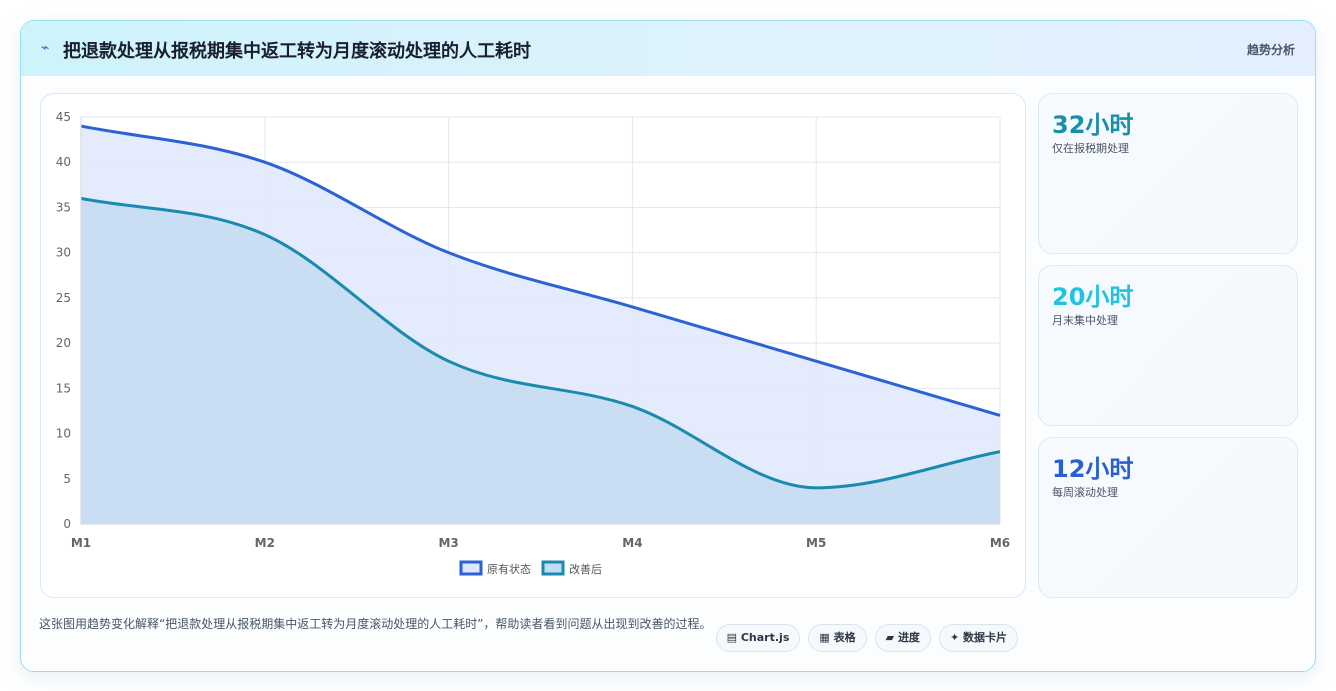 The height and width of the screenshot is (691, 1336). I want to click on stat-label: 月末集中处理, so click(1085, 320).